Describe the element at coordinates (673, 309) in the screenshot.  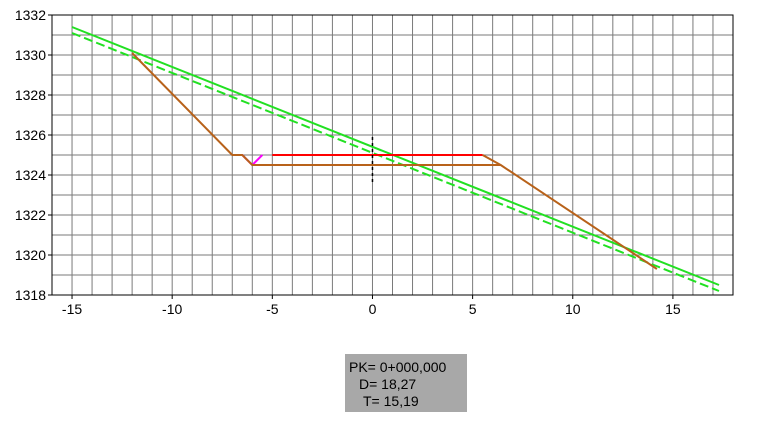
I see `x-tick-label: 15` at that location.